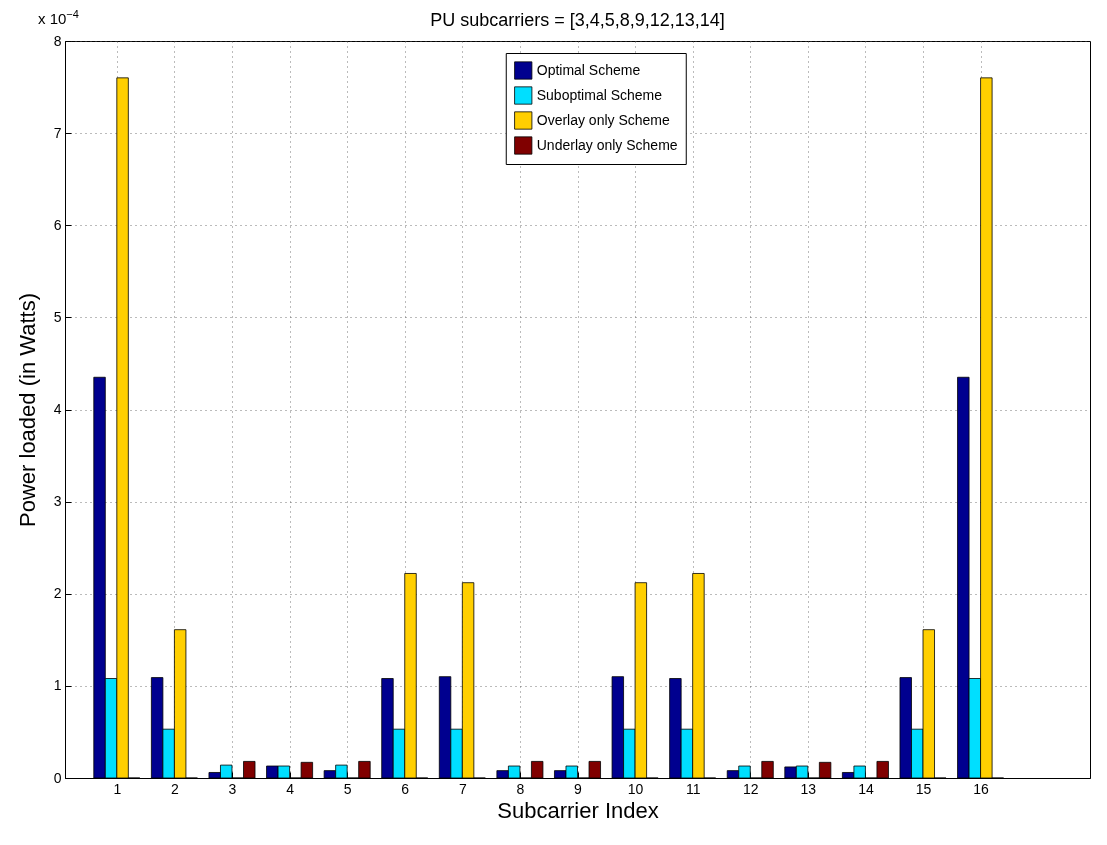 The height and width of the screenshot is (845, 1107). Describe the element at coordinates (981, 788) in the screenshot. I see `x-tick-label: 16` at that location.